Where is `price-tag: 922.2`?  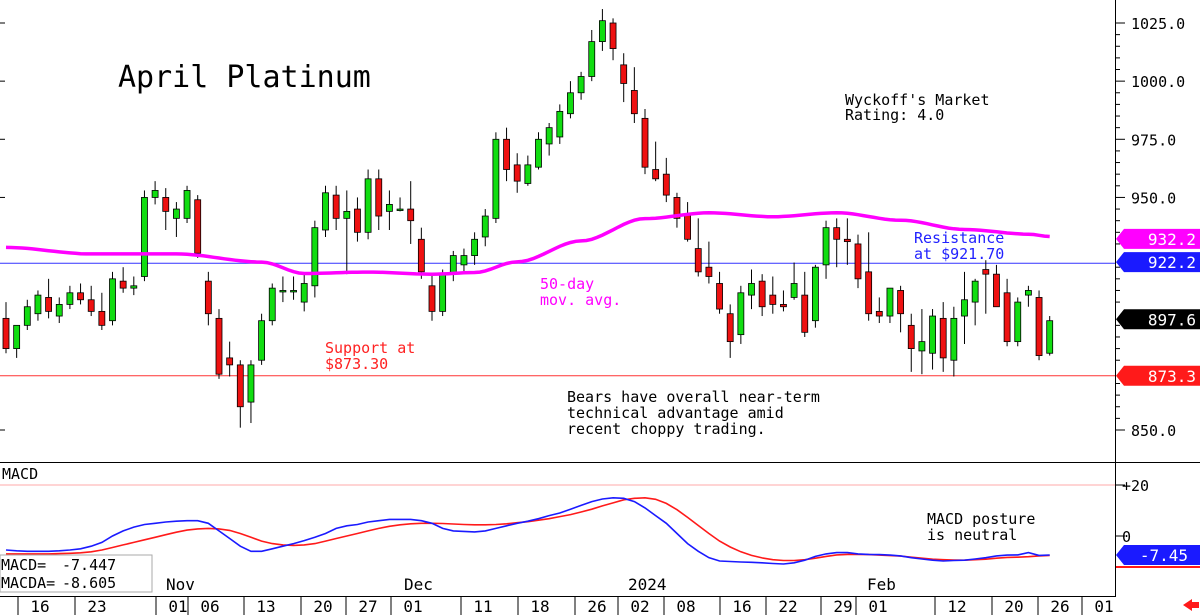
price-tag: 922.2 is located at coordinates (1158, 262).